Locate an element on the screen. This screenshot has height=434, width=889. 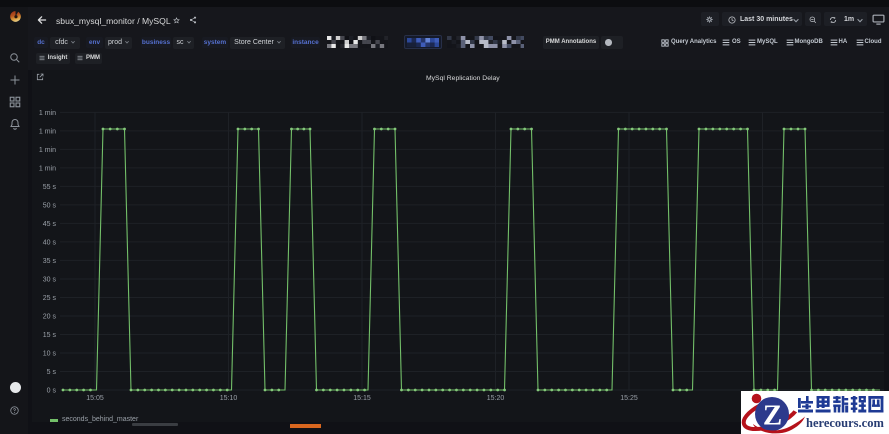
svg-text: 45 s is located at coordinates (50, 224).